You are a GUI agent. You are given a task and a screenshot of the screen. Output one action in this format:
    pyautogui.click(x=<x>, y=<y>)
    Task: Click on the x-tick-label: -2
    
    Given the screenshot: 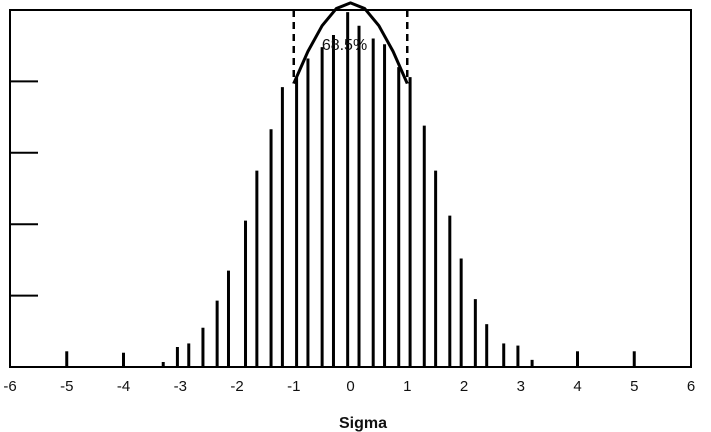 What is the action you would take?
    pyautogui.click(x=236, y=386)
    